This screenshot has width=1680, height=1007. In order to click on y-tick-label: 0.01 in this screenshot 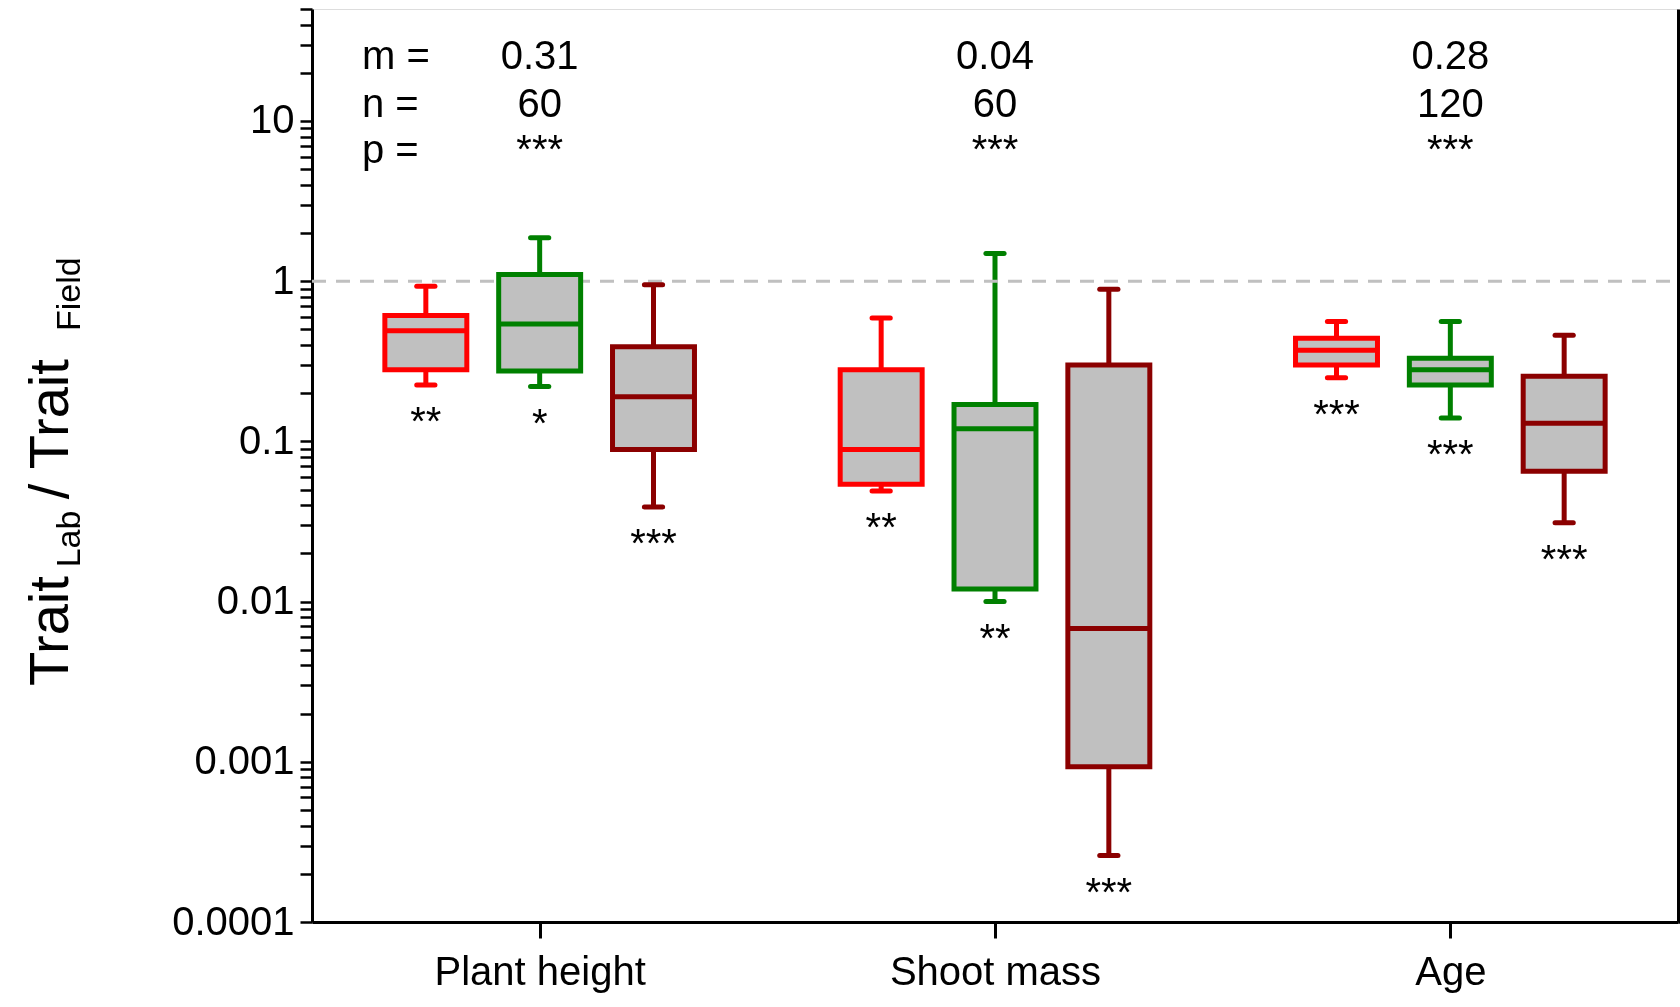, I will do `click(255, 600)`.